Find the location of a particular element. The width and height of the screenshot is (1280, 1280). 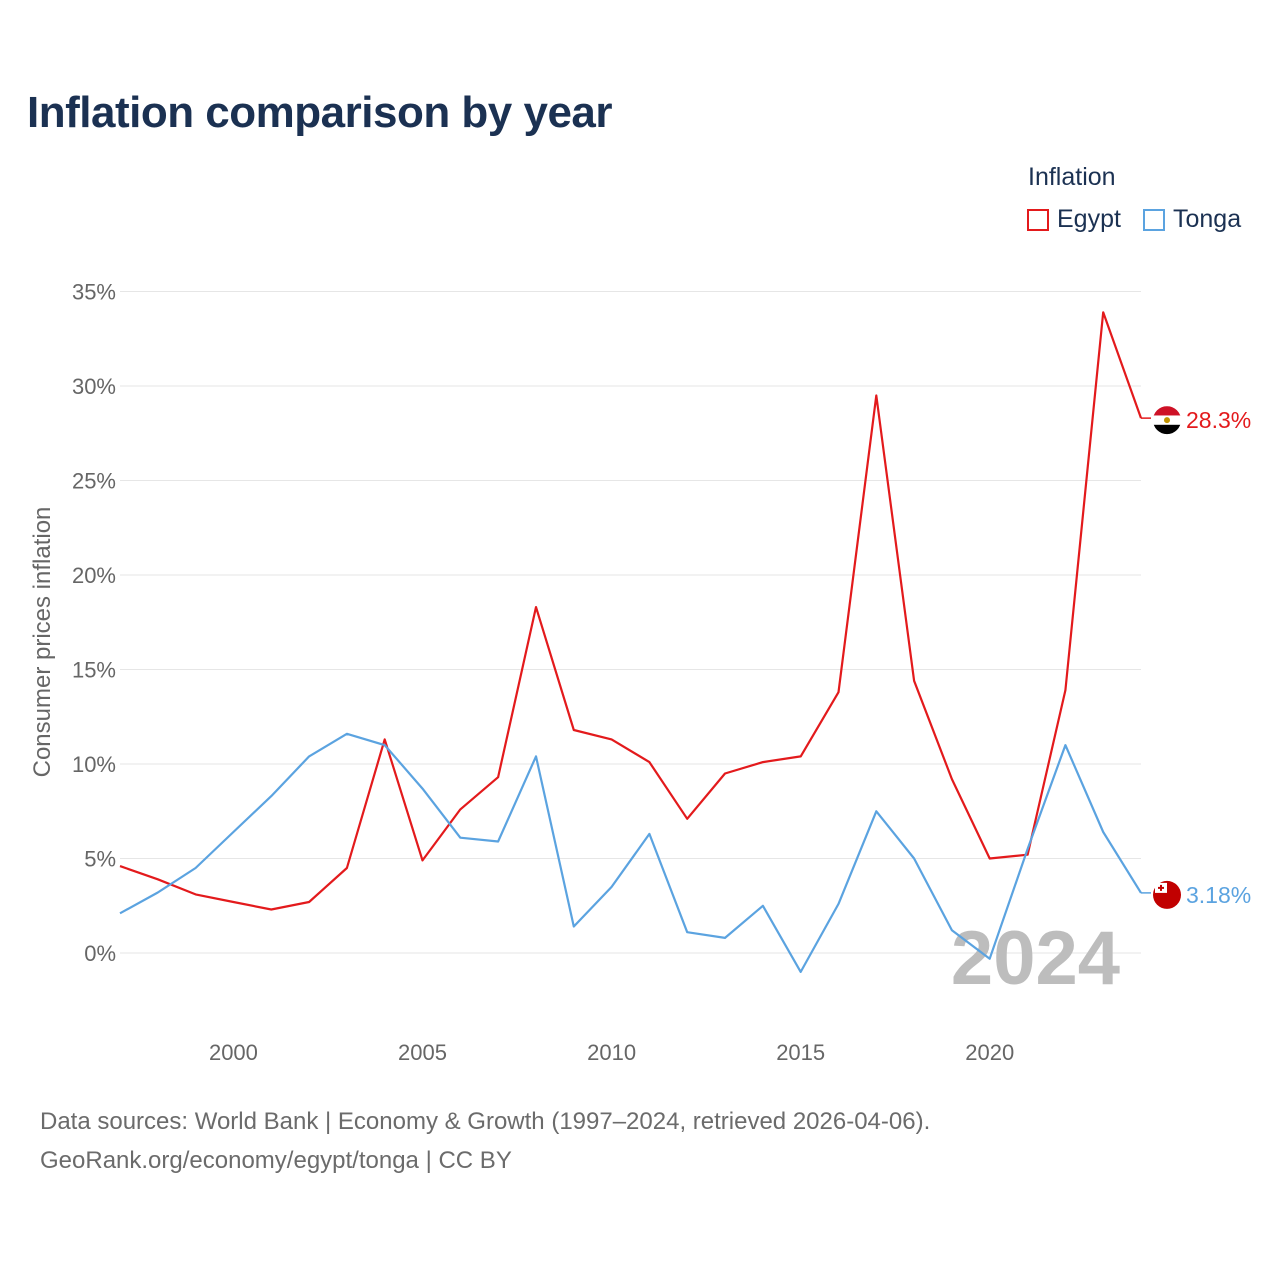

x-tick-label: 2020 is located at coordinates (989, 1052).